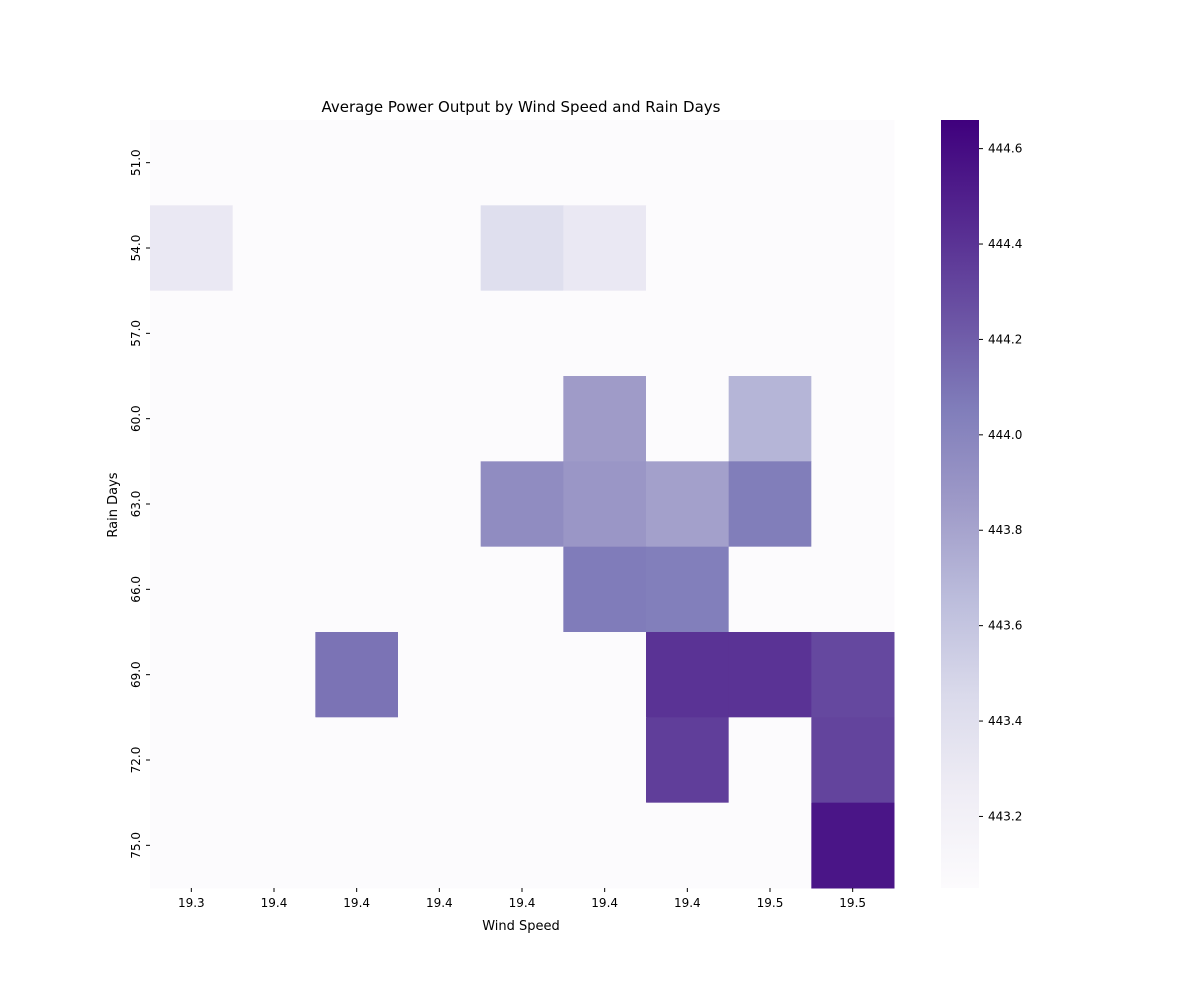 The image size is (1200, 1000). What do you see at coordinates (136, 504) in the screenshot?
I see `y-tick-label: 63.0` at bounding box center [136, 504].